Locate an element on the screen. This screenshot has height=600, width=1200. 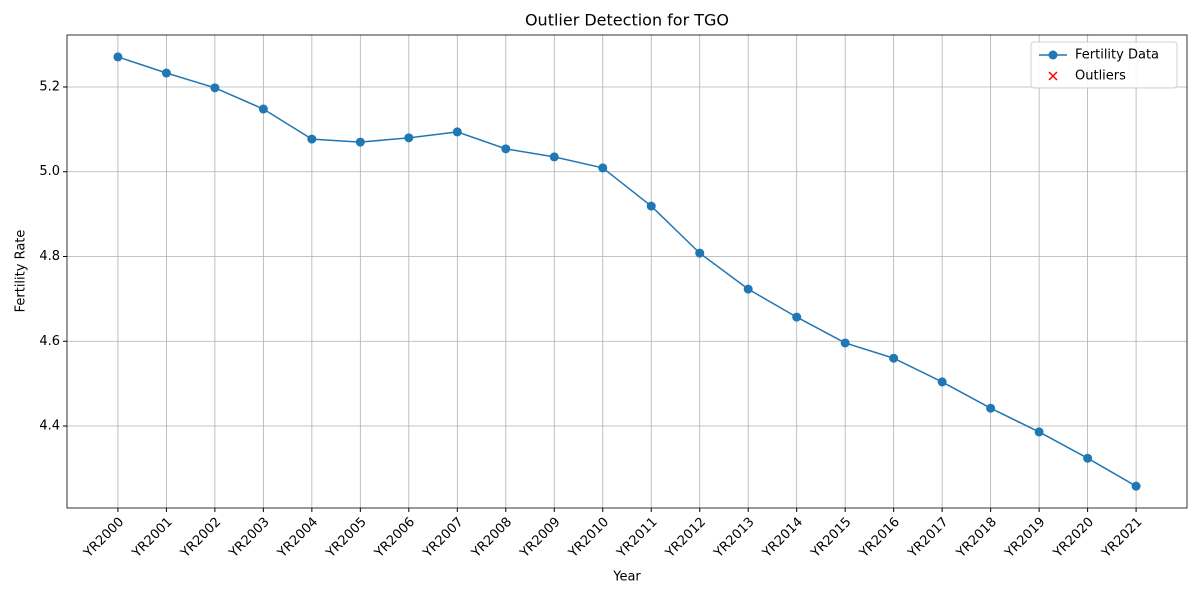
x-tick-label: YR2017 is located at coordinates (928, 538).